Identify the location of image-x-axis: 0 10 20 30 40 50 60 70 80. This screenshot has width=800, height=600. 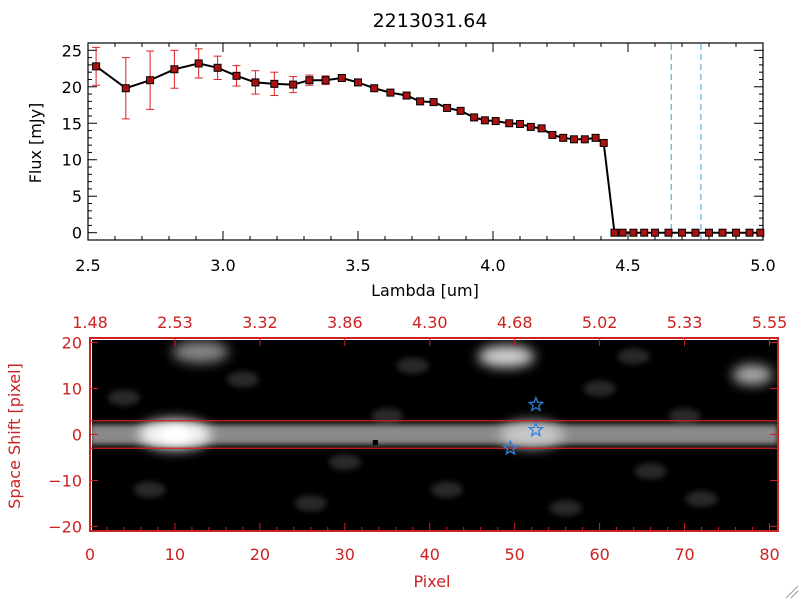
(432, 543).